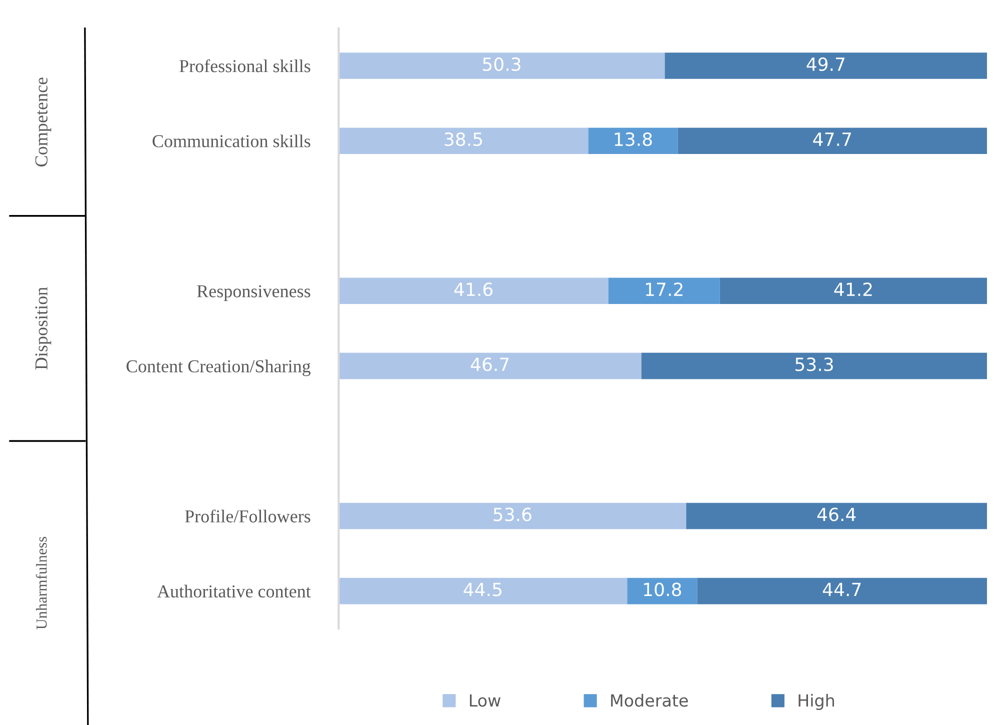 Image resolution: width=999 pixels, height=725 pixels. I want to click on data-label: 41.6, so click(473, 289).